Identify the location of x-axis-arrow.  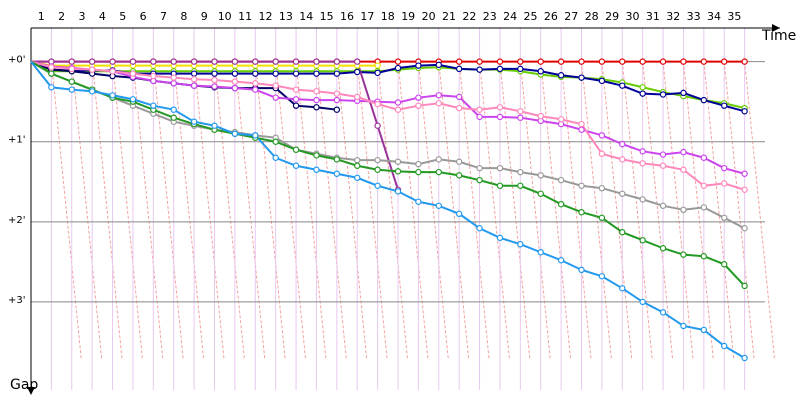
(776, 28).